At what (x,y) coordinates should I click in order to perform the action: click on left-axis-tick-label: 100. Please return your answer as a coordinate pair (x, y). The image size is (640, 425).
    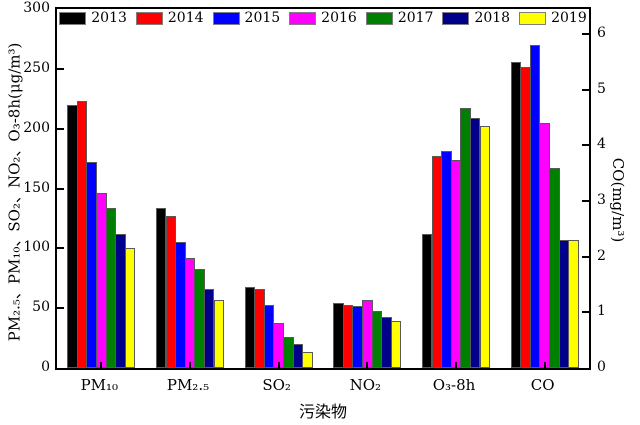
    Looking at the image, I should click on (36, 247).